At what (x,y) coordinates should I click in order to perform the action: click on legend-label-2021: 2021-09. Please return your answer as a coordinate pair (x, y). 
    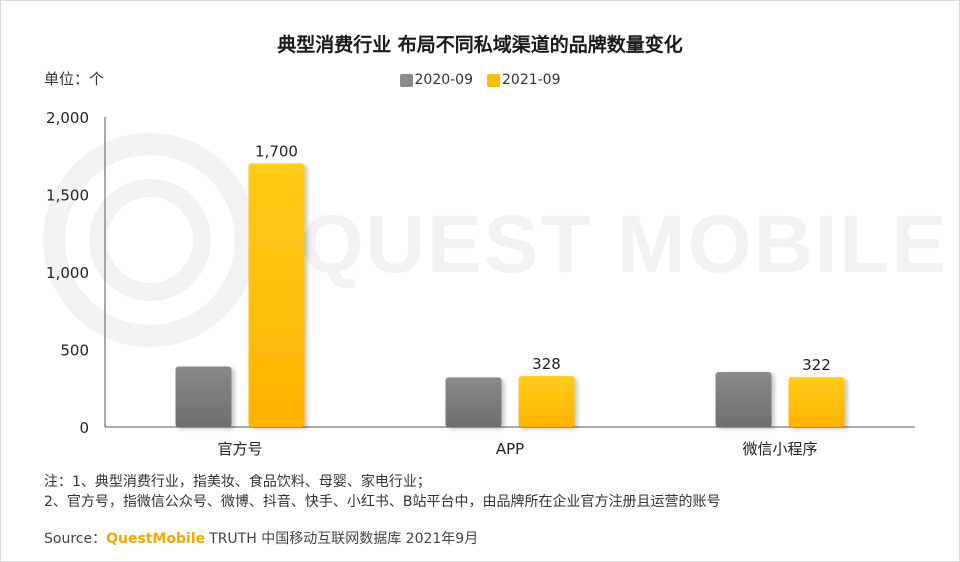
    Looking at the image, I should click on (531, 80).